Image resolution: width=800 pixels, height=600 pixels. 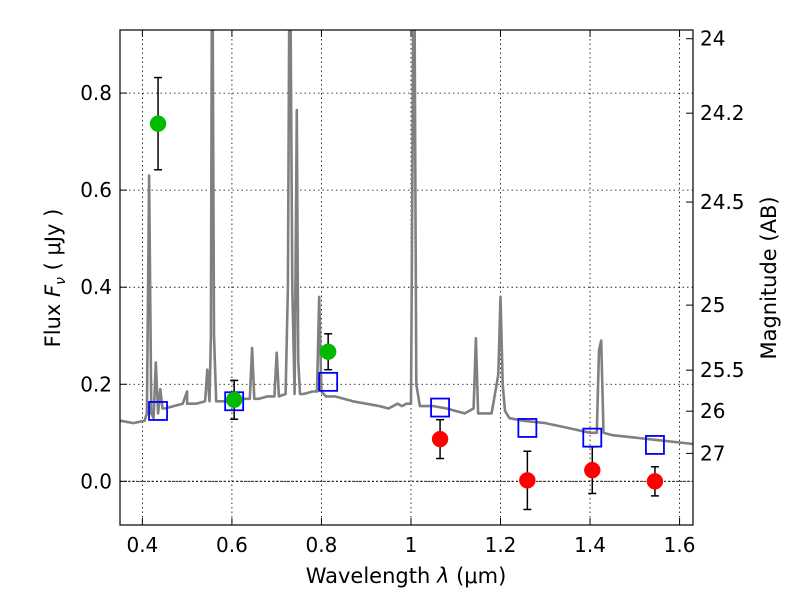 I want to click on y-tick-label: 0.4, so click(x=96, y=287).